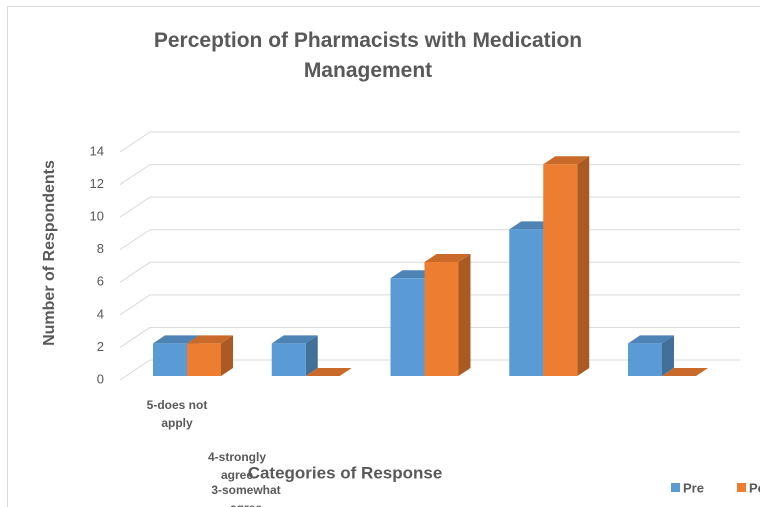 Image resolution: width=760 pixels, height=507 pixels. What do you see at coordinates (100, 281) in the screenshot?
I see `y-tick-label: 6` at bounding box center [100, 281].